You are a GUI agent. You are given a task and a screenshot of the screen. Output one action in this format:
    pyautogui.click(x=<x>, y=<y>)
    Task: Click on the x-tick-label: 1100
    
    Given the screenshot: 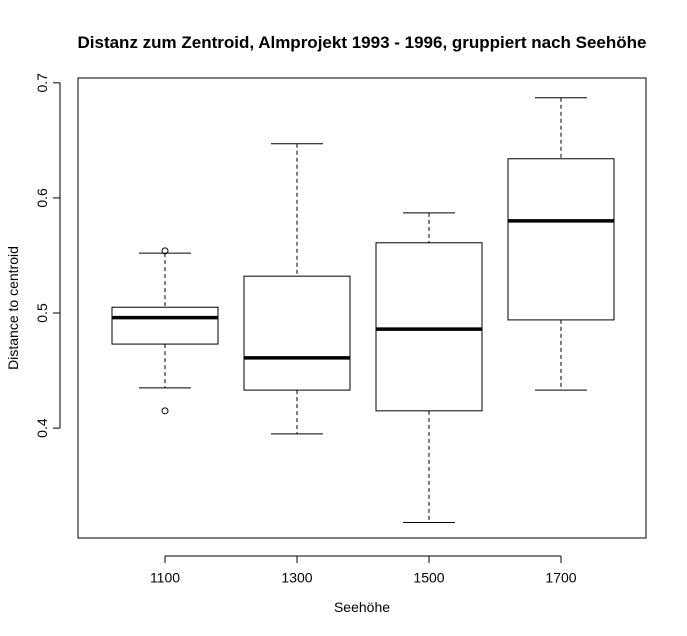 What is the action you would take?
    pyautogui.click(x=165, y=577)
    